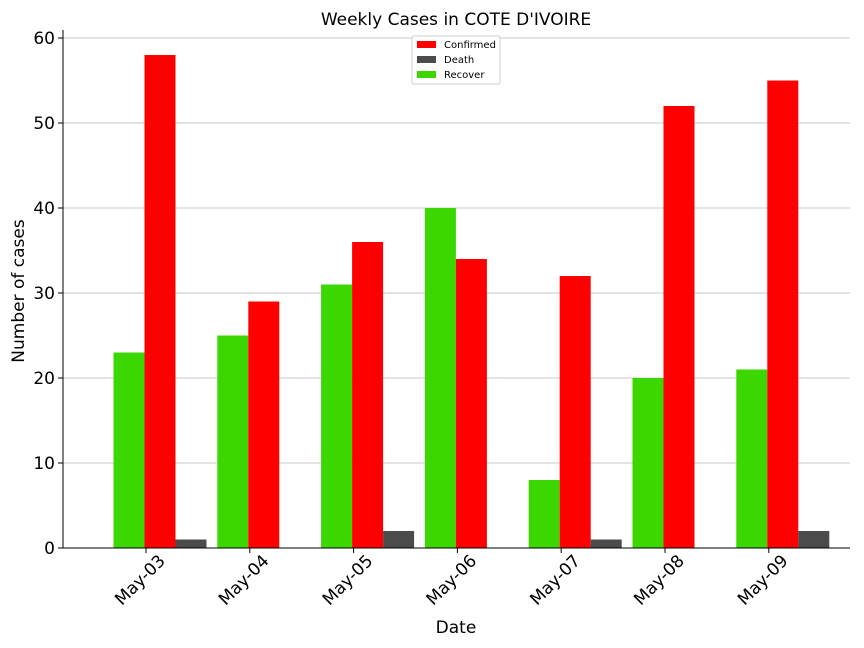 This screenshot has height=648, width=864. Describe the element at coordinates (44, 39) in the screenshot. I see `y-tick-label: 60` at that location.